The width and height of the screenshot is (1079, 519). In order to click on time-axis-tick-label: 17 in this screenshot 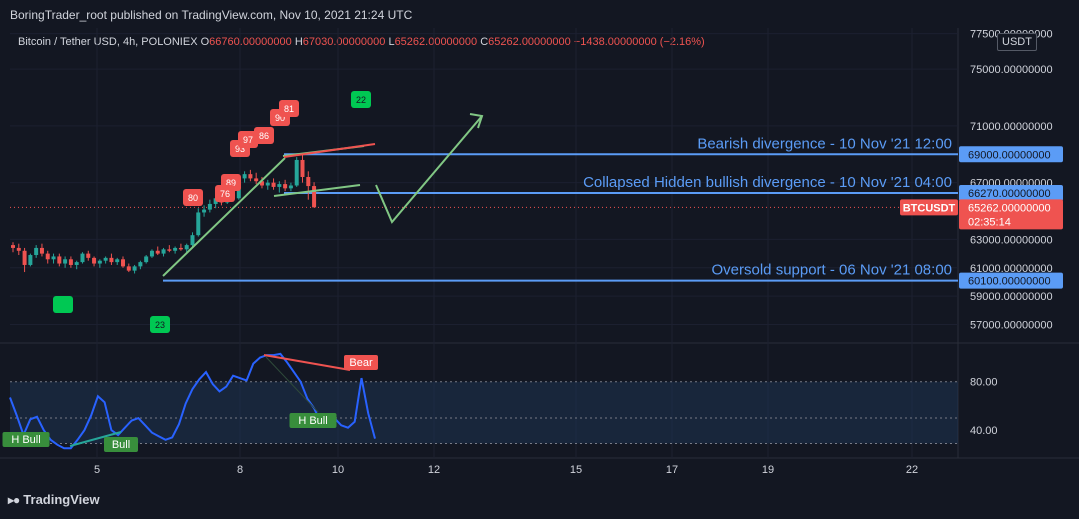, I will do `click(672, 470)`.